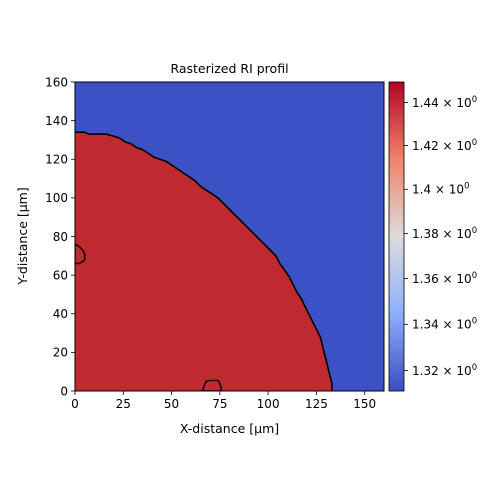 This screenshot has height=500, width=500. What do you see at coordinates (440, 189) in the screenshot?
I see `colorbar-tick-label: 1.4 × 100` at bounding box center [440, 189].